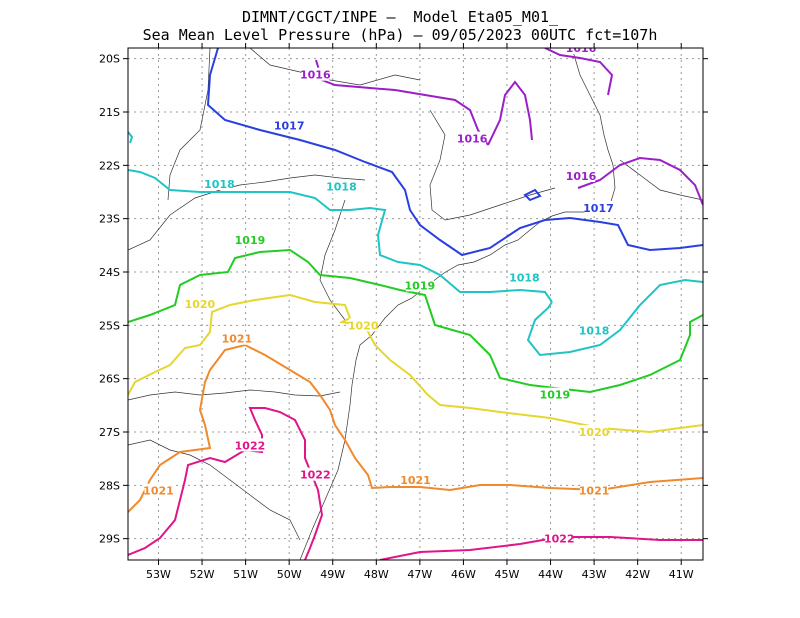 The height and width of the screenshot is (618, 800). I want to click on lon-label: 44W, so click(550, 574).